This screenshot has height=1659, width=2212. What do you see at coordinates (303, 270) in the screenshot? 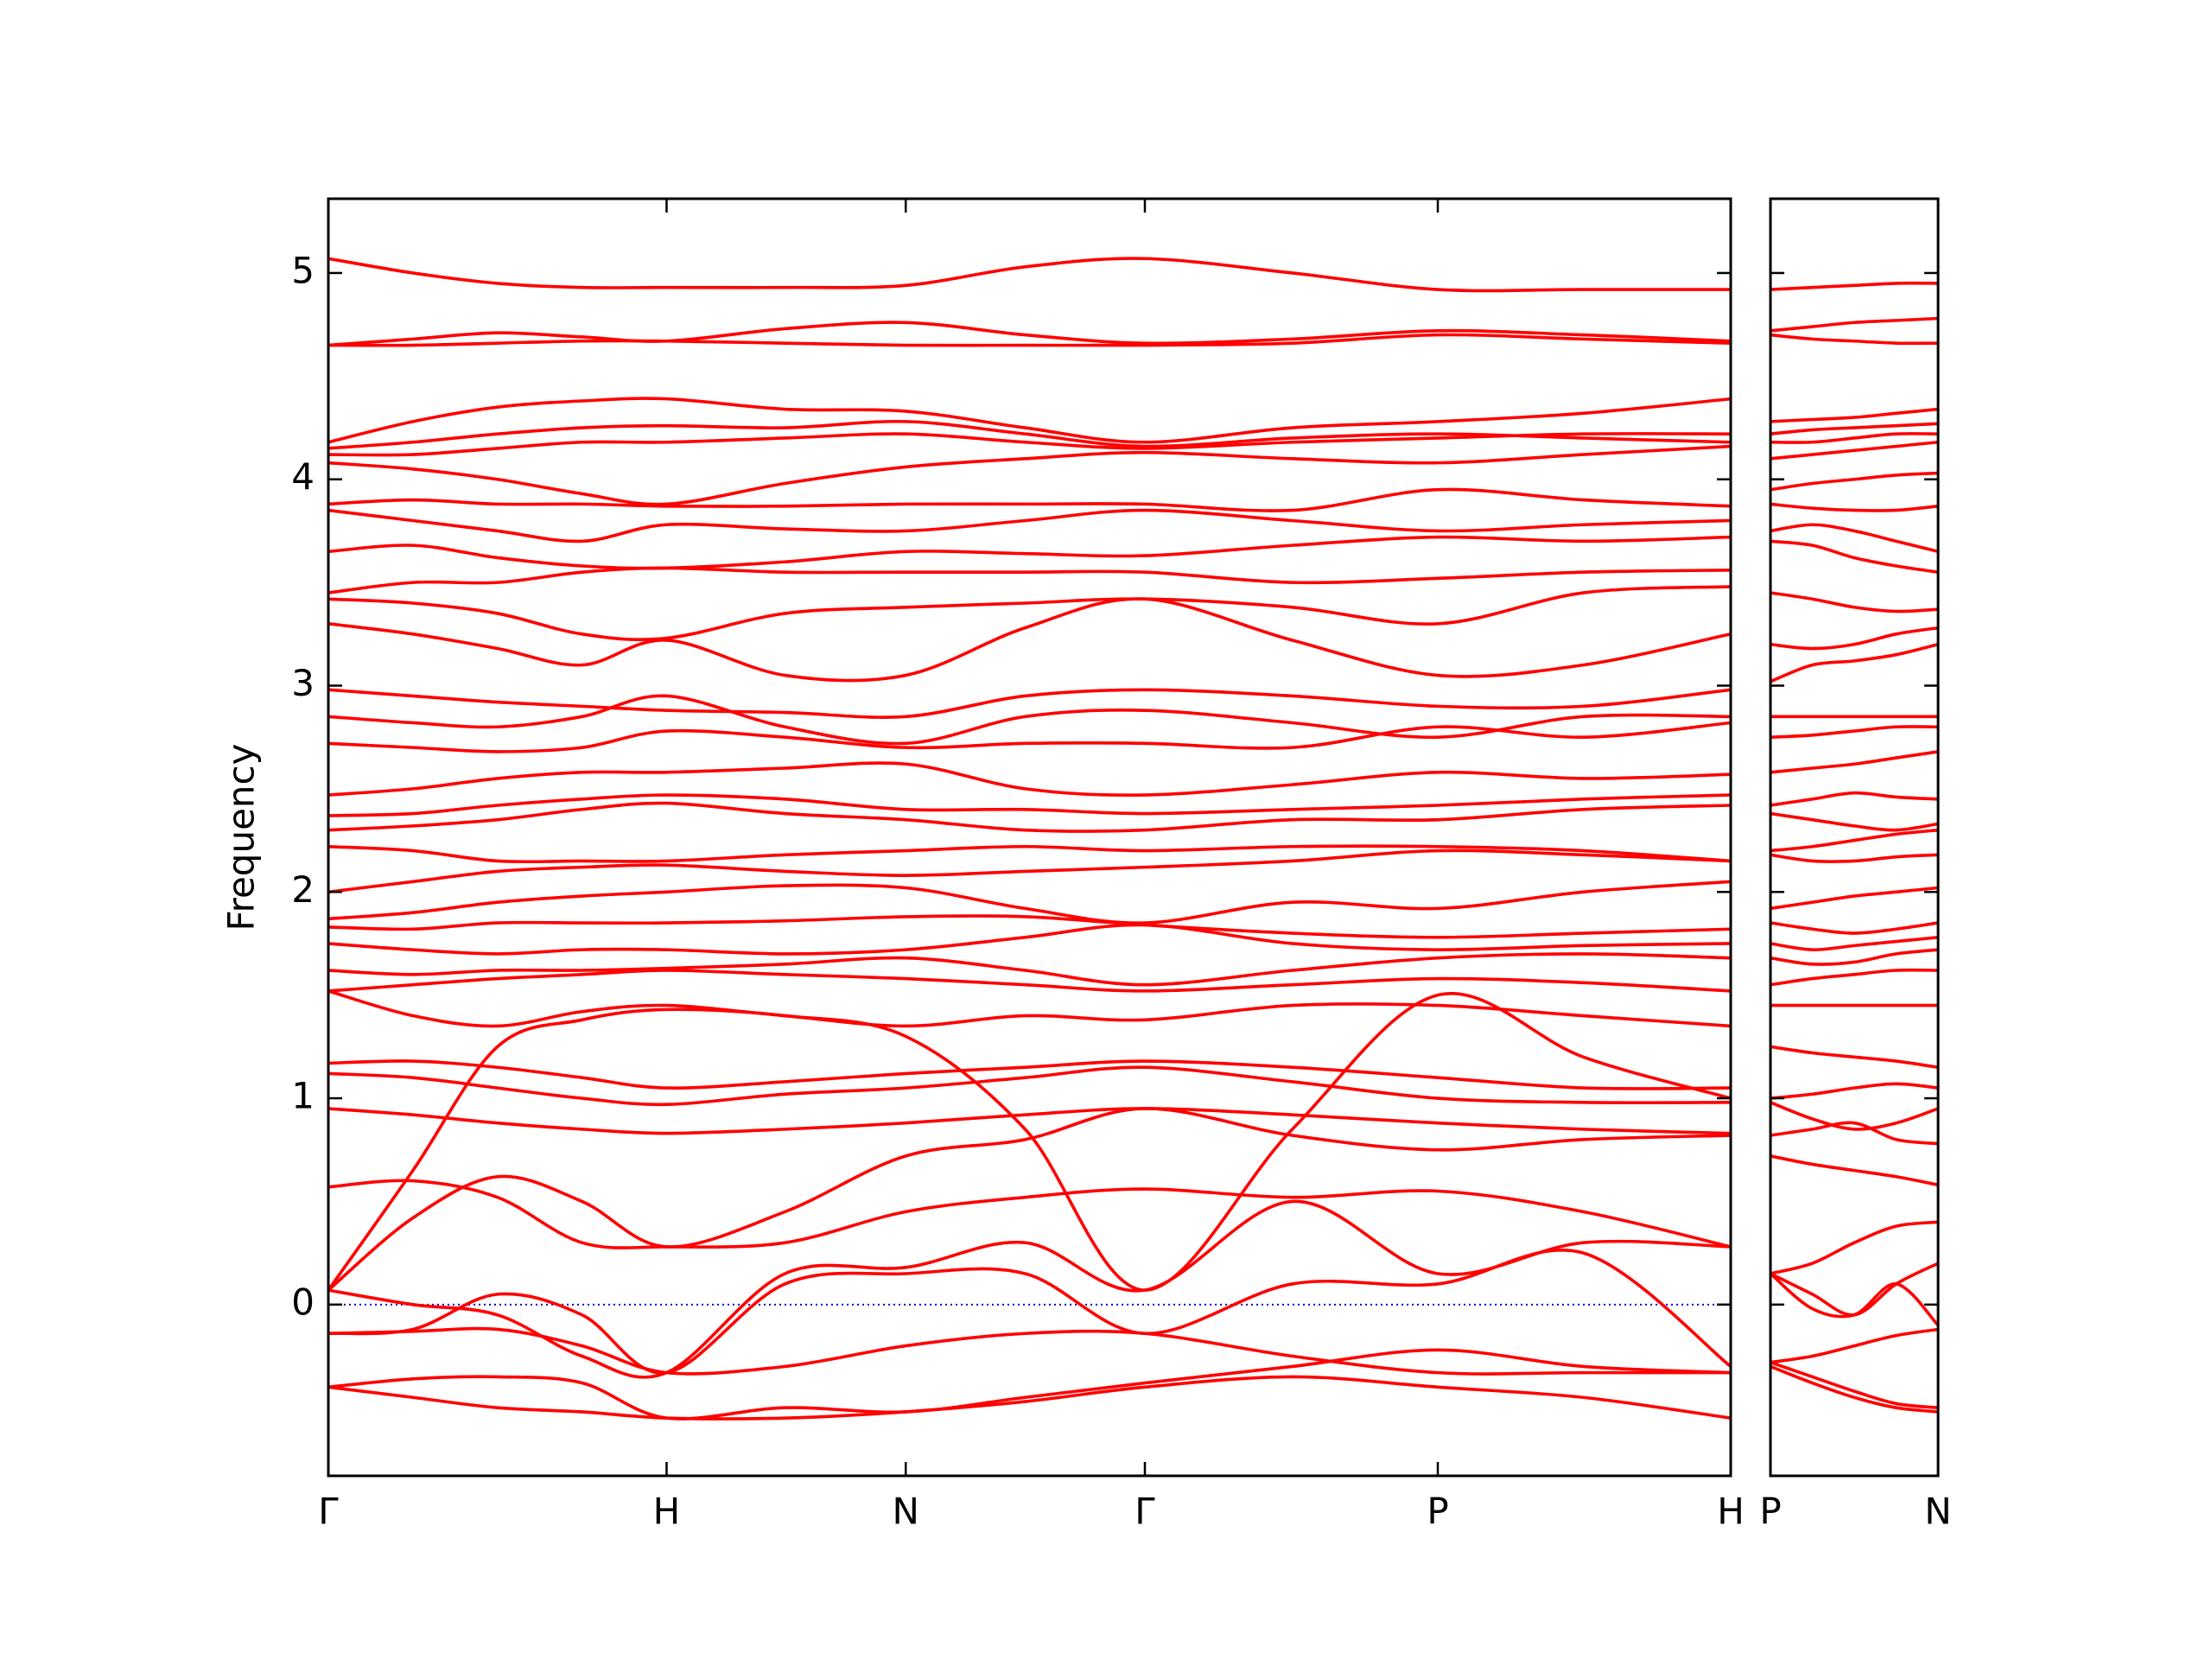
I see `y-tick-label: 5` at bounding box center [303, 270].